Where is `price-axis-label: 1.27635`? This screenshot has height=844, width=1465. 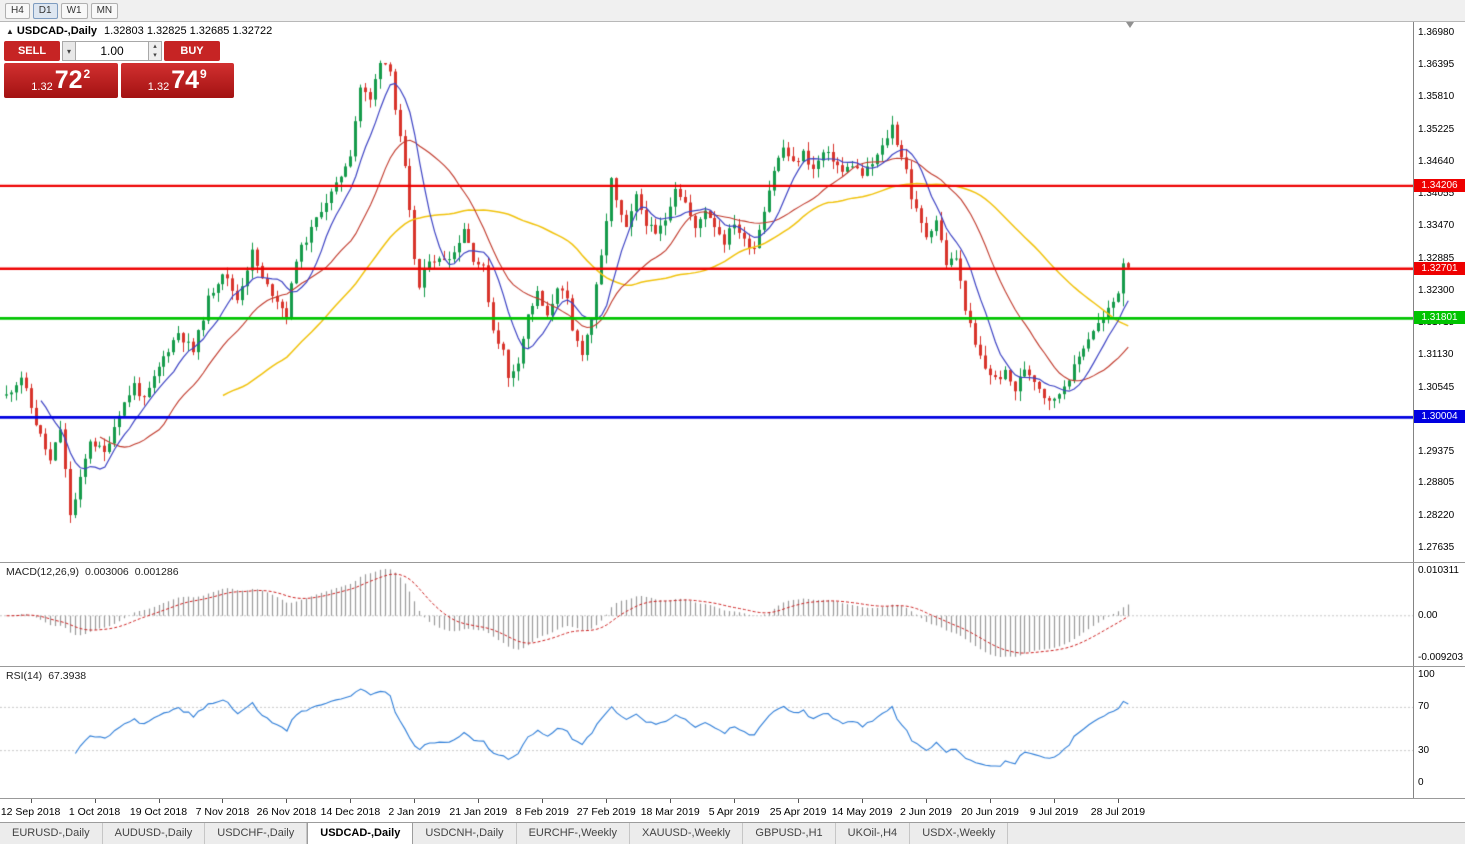
price-axis-label: 1.27635 is located at coordinates (1436, 547).